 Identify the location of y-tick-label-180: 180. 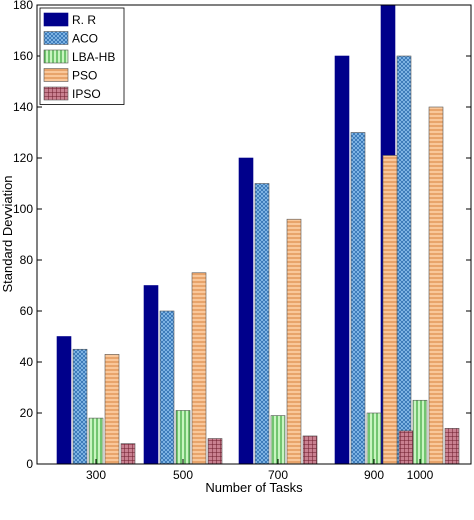
(23, 6).